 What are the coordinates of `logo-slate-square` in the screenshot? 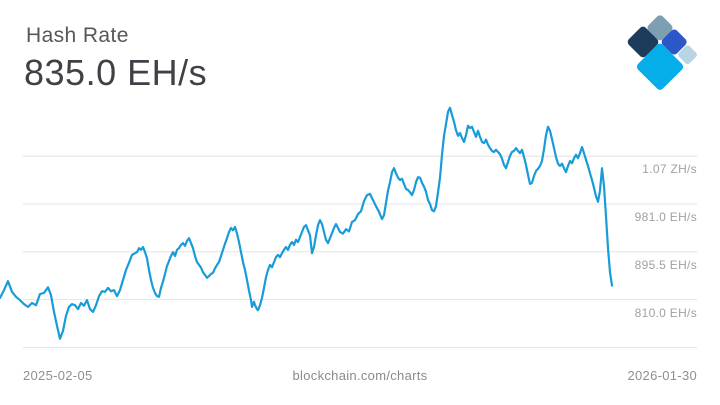 It's located at (660, 28).